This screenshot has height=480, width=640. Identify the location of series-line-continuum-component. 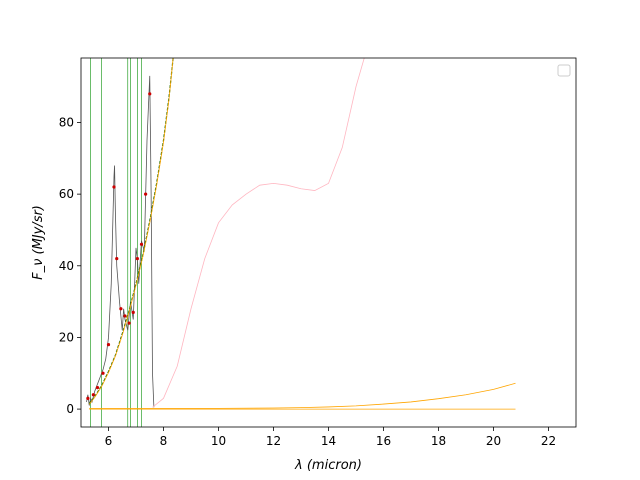
(131, 231).